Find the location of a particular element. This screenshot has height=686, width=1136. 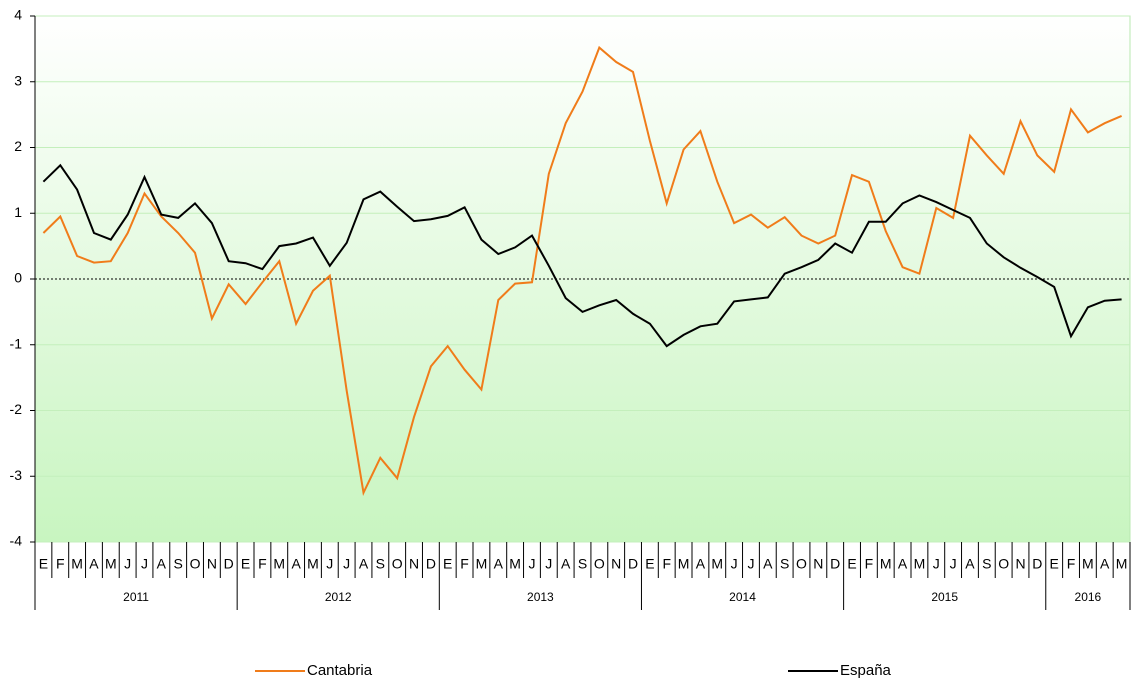

y-tick-label: 2 is located at coordinates (18, 146).